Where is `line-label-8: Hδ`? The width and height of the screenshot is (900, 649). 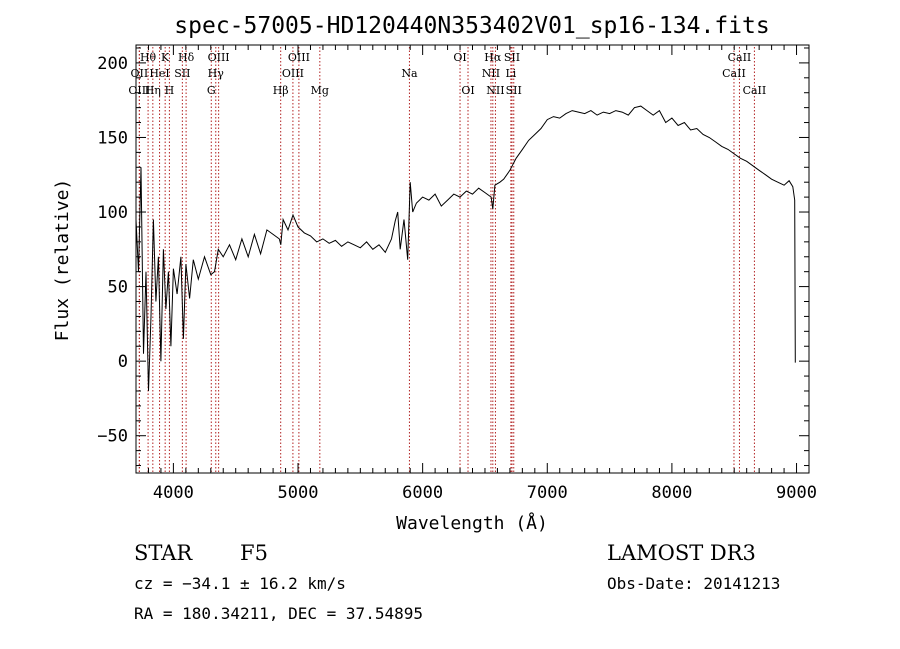 line-label-8: Hδ is located at coordinates (186, 57).